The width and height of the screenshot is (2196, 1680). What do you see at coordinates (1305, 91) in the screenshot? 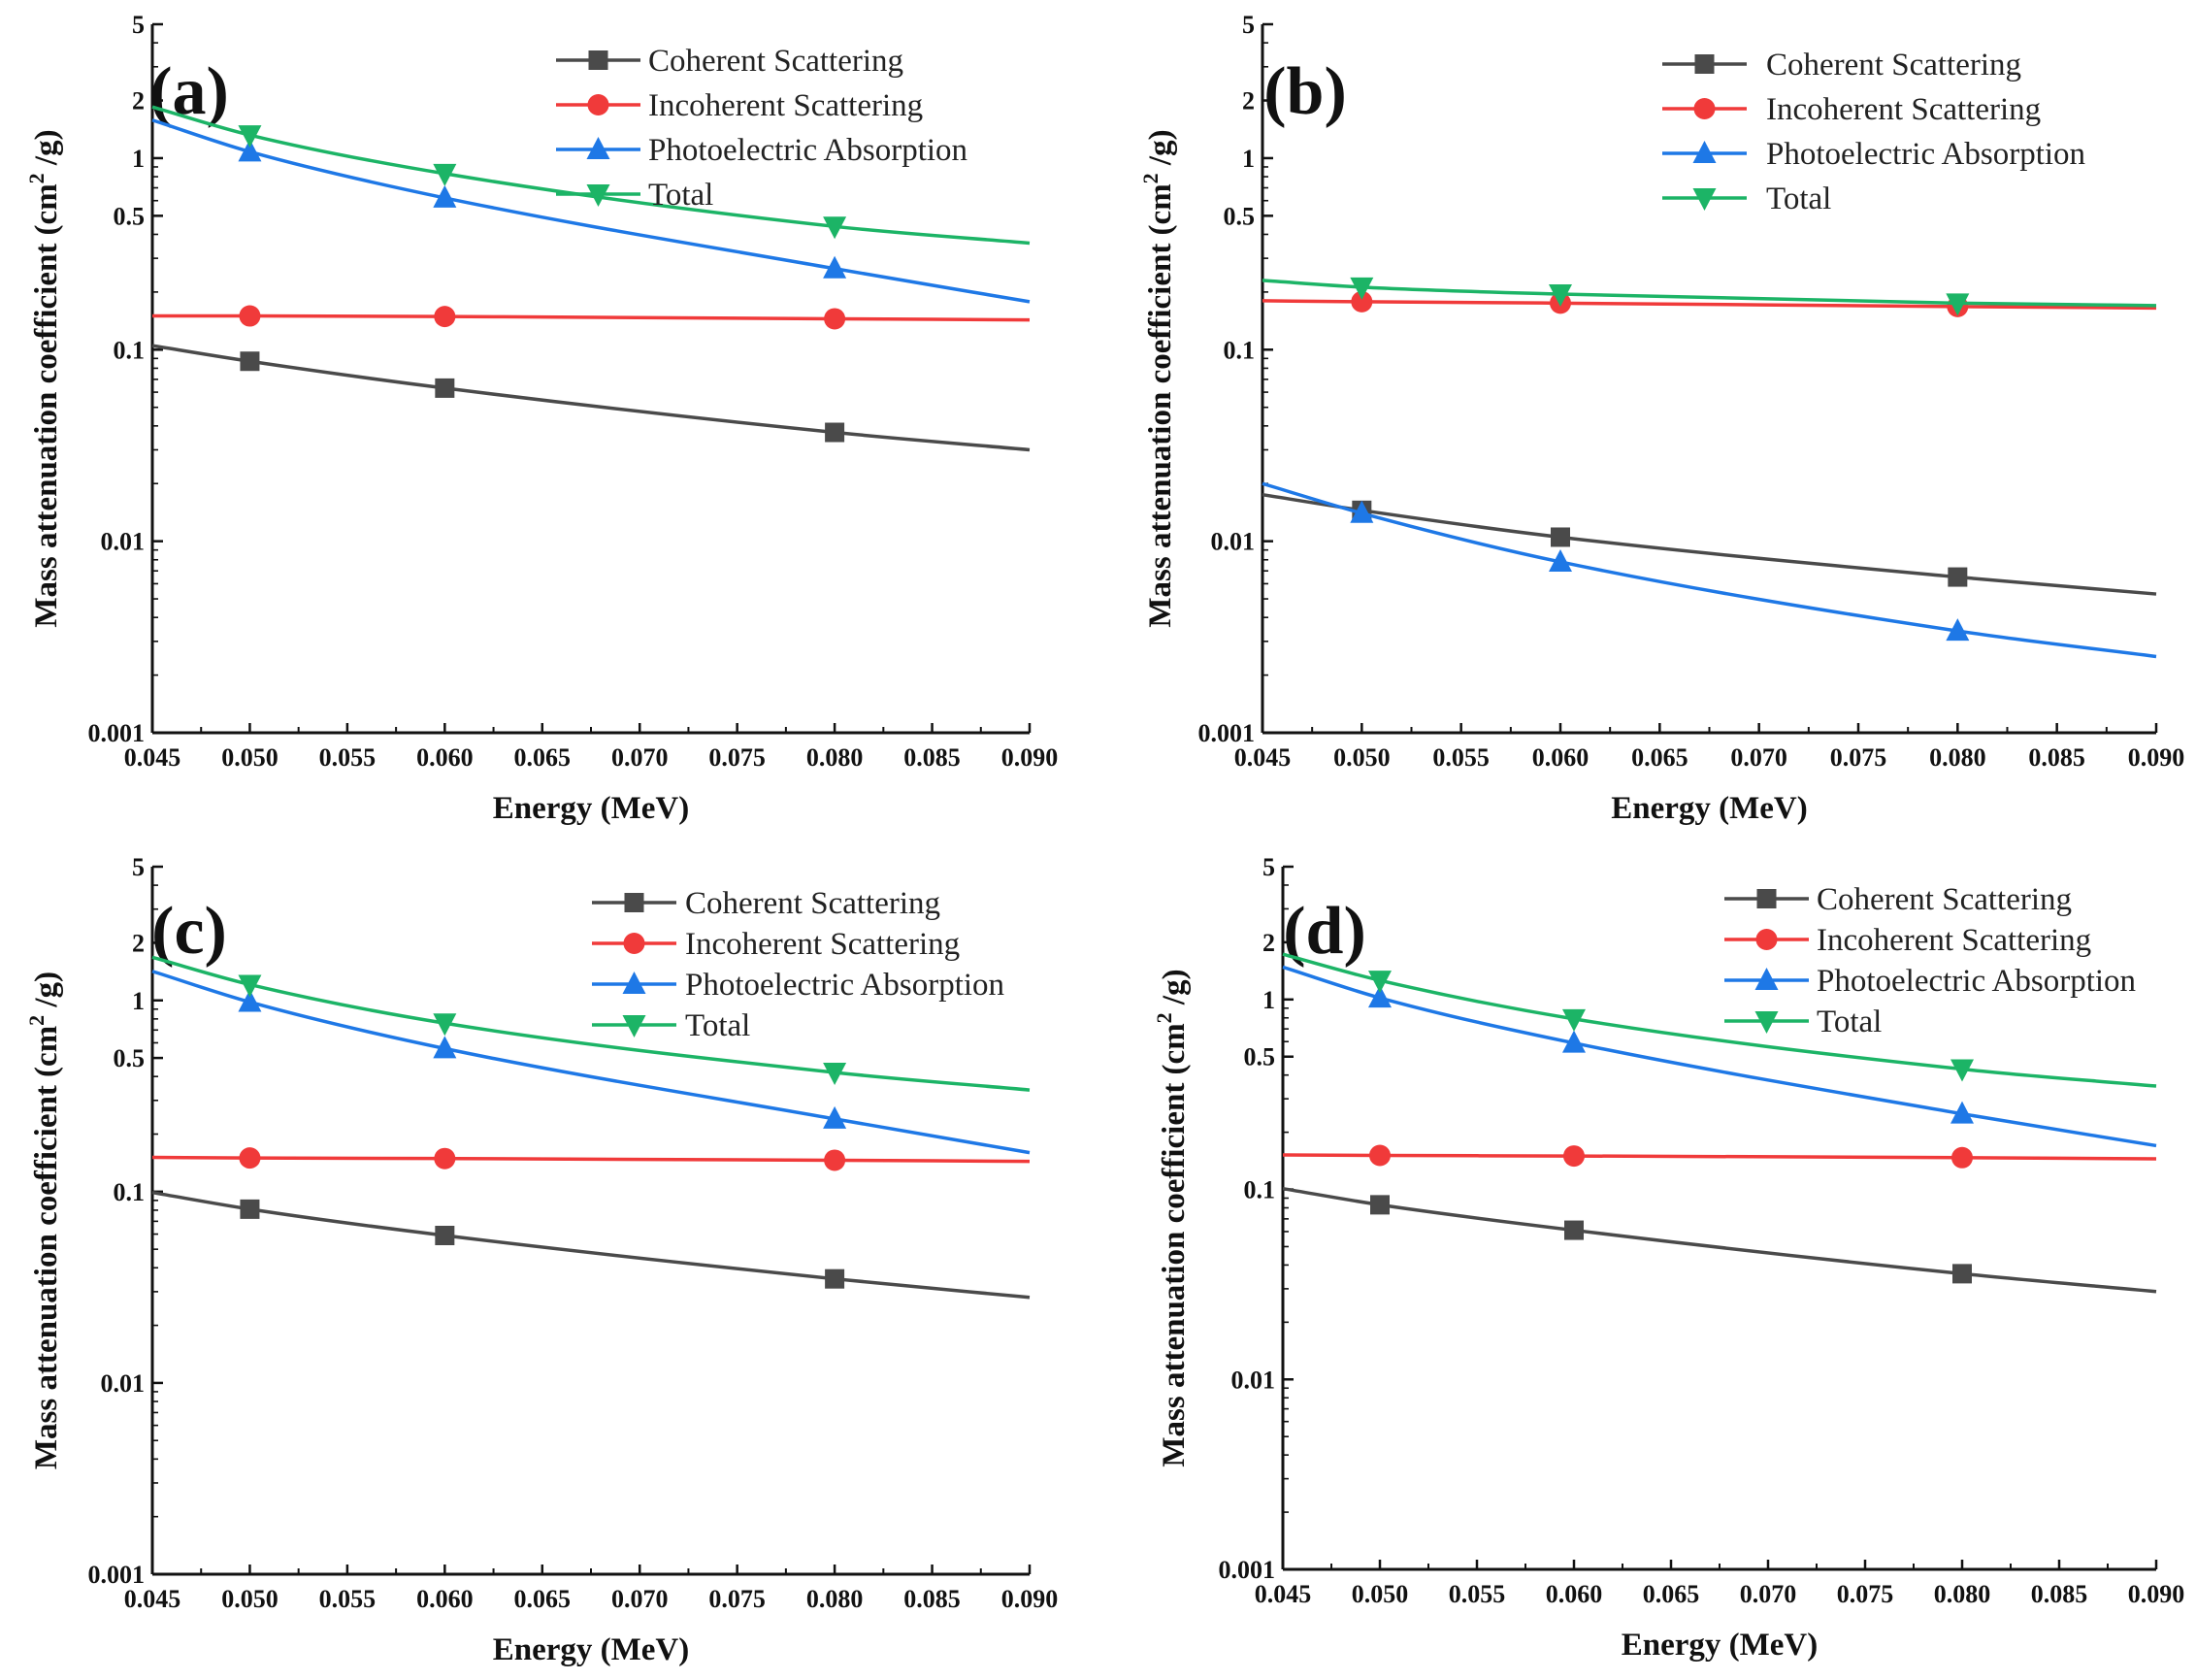
I see `panel-label: (b)` at bounding box center [1305, 91].